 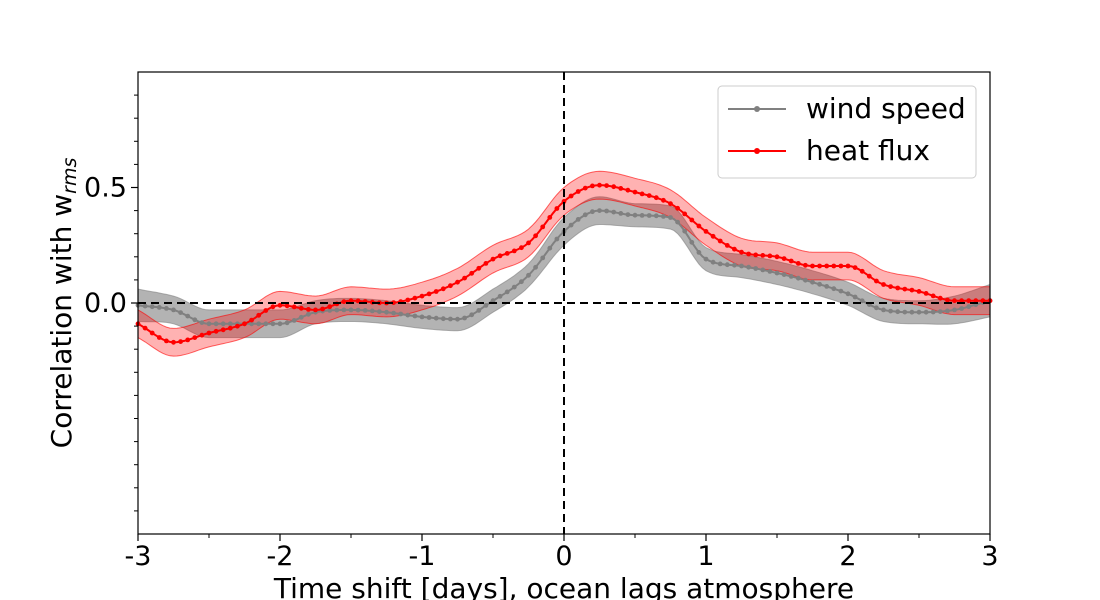 What do you see at coordinates (757, 109) in the screenshot?
I see `legend-marker-wind-speed` at bounding box center [757, 109].